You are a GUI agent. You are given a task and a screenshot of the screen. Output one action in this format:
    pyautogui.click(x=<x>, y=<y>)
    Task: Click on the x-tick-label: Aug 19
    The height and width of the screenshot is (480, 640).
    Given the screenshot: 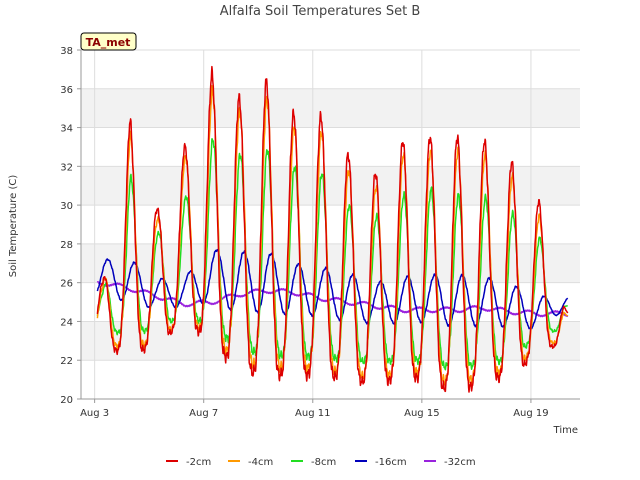 What is the action you would take?
    pyautogui.click(x=530, y=413)
    